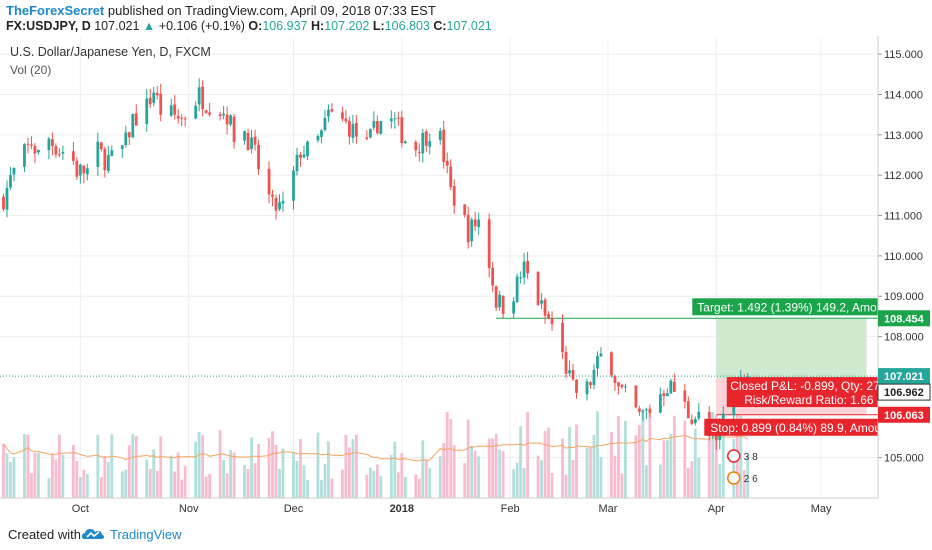 The height and width of the screenshot is (550, 932). I want to click on price-tick-label: 108.000, so click(904, 338).